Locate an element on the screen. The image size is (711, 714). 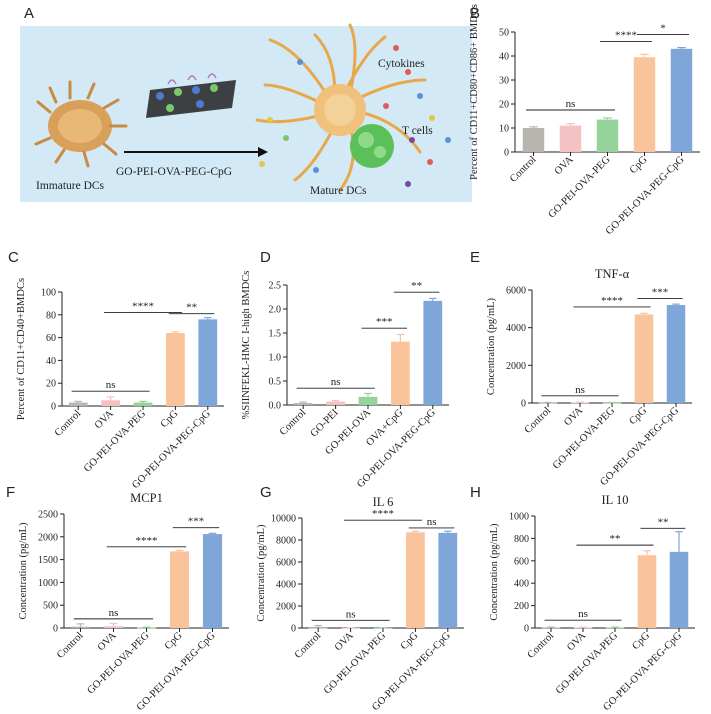
chart-title: IL 10 is located at coordinates (615, 500).